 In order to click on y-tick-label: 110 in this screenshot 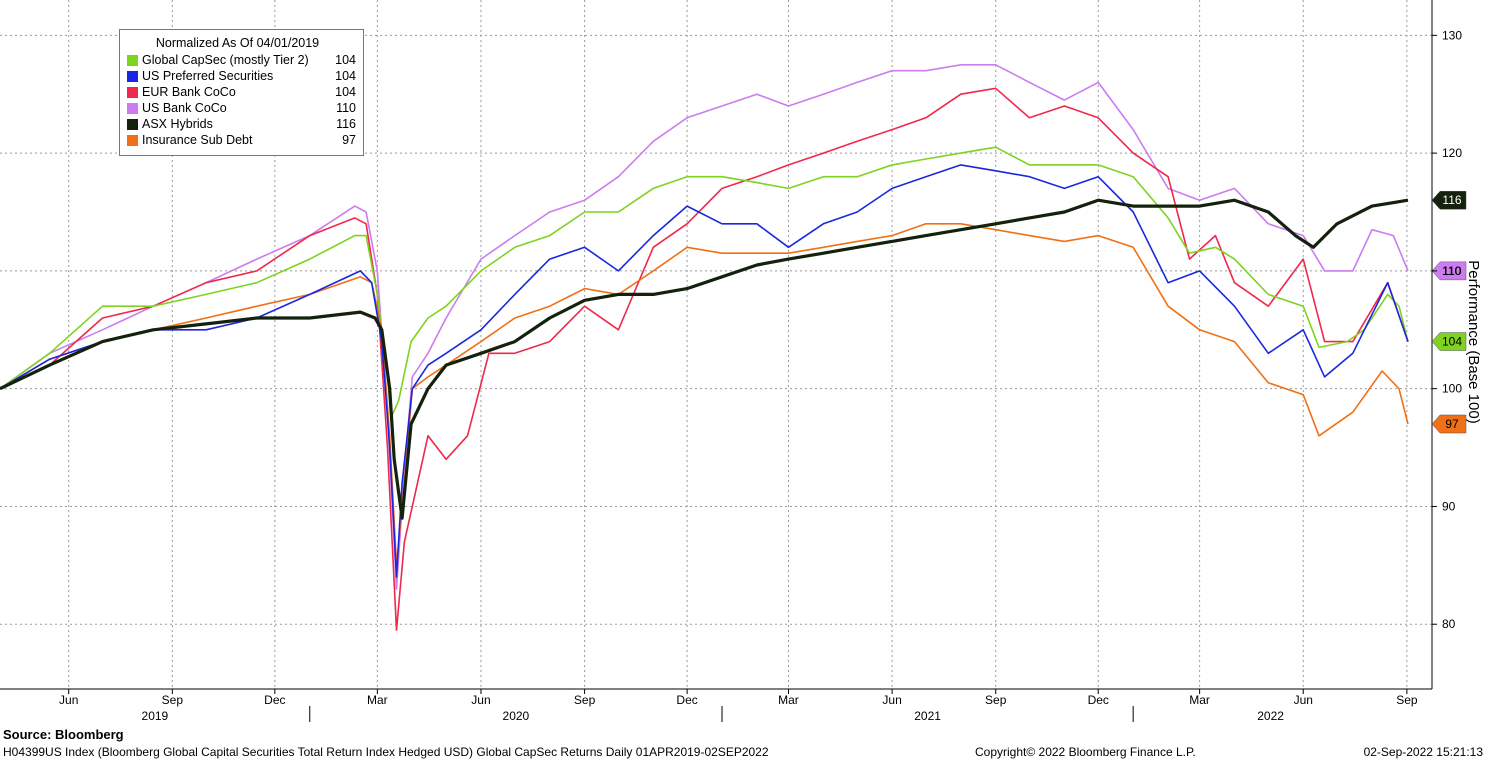, I will do `click(1451, 271)`.